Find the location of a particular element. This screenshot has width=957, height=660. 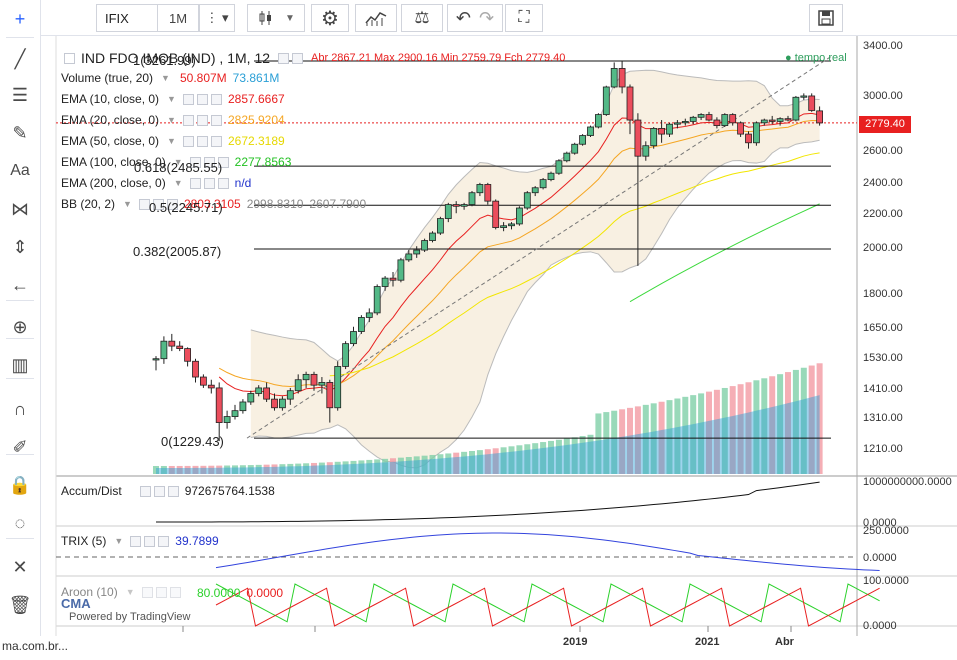

back-arrow-icon: ← is located at coordinates (20, 284).